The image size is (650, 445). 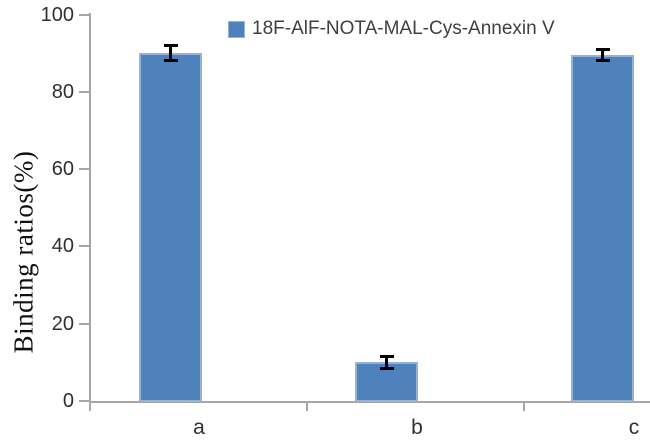 I want to click on y-axis-tick-label: 60, so click(x=62, y=169).